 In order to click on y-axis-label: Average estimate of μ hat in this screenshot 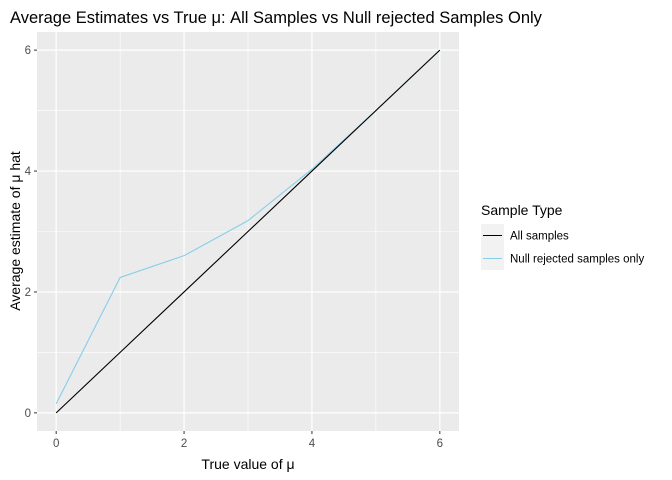, I will do `click(15, 231)`.